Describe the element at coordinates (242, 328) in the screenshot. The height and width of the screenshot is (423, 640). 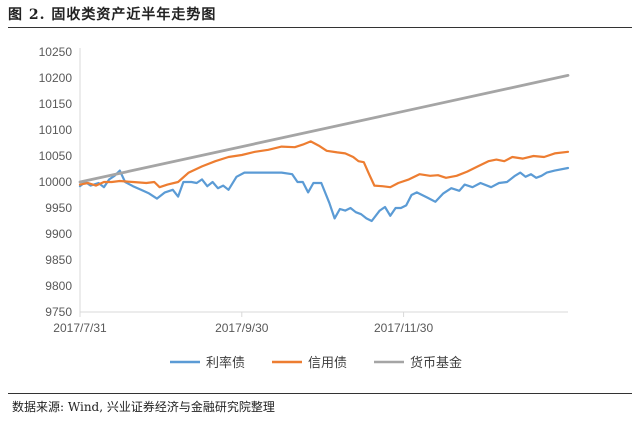
I see `x-tick-label: 2017/9/30` at that location.